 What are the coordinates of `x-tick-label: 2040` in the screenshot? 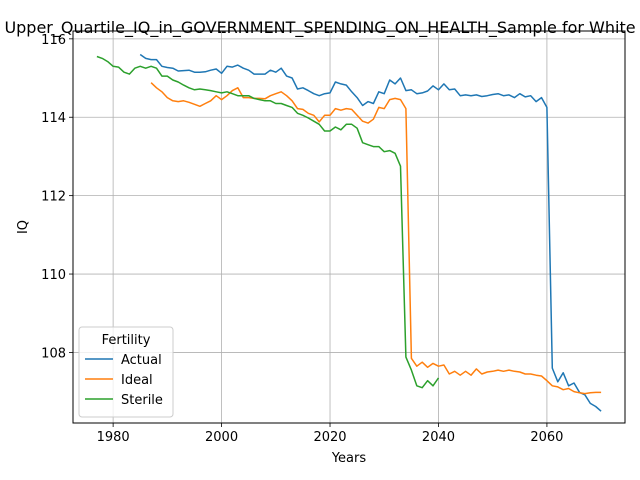 It's located at (438, 437).